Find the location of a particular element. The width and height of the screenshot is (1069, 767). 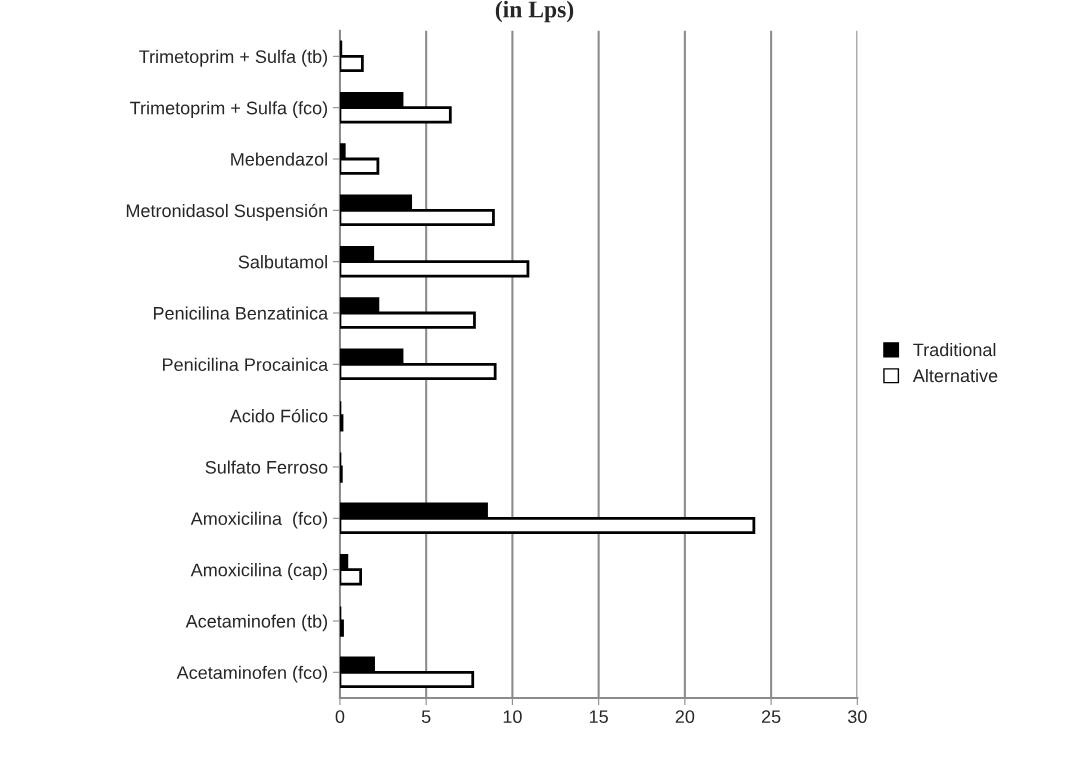

y-tick-label: Penicilina Benzatinica is located at coordinates (241, 313).